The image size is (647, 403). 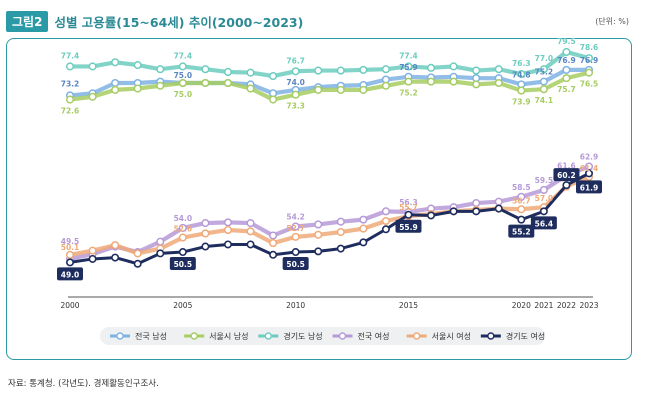 What do you see at coordinates (566, 165) in the screenshot?
I see `data-label: 61.6` at bounding box center [566, 165].